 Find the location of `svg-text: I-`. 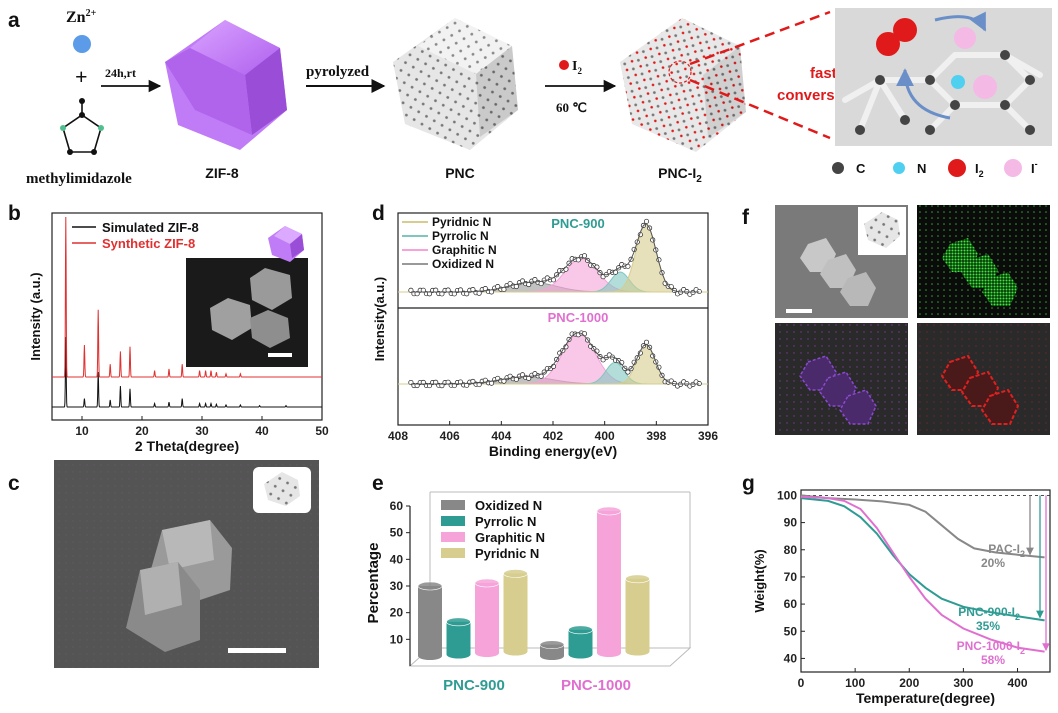

svg-text: I- is located at coordinates (1034, 167).